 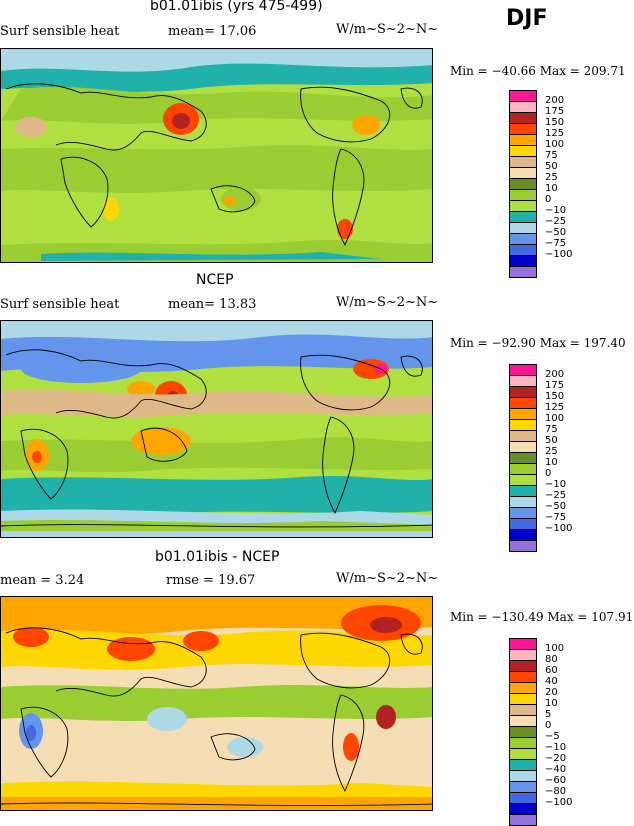 I want to click on panel-3-units: W/m~S~2~N~, so click(x=387, y=578).